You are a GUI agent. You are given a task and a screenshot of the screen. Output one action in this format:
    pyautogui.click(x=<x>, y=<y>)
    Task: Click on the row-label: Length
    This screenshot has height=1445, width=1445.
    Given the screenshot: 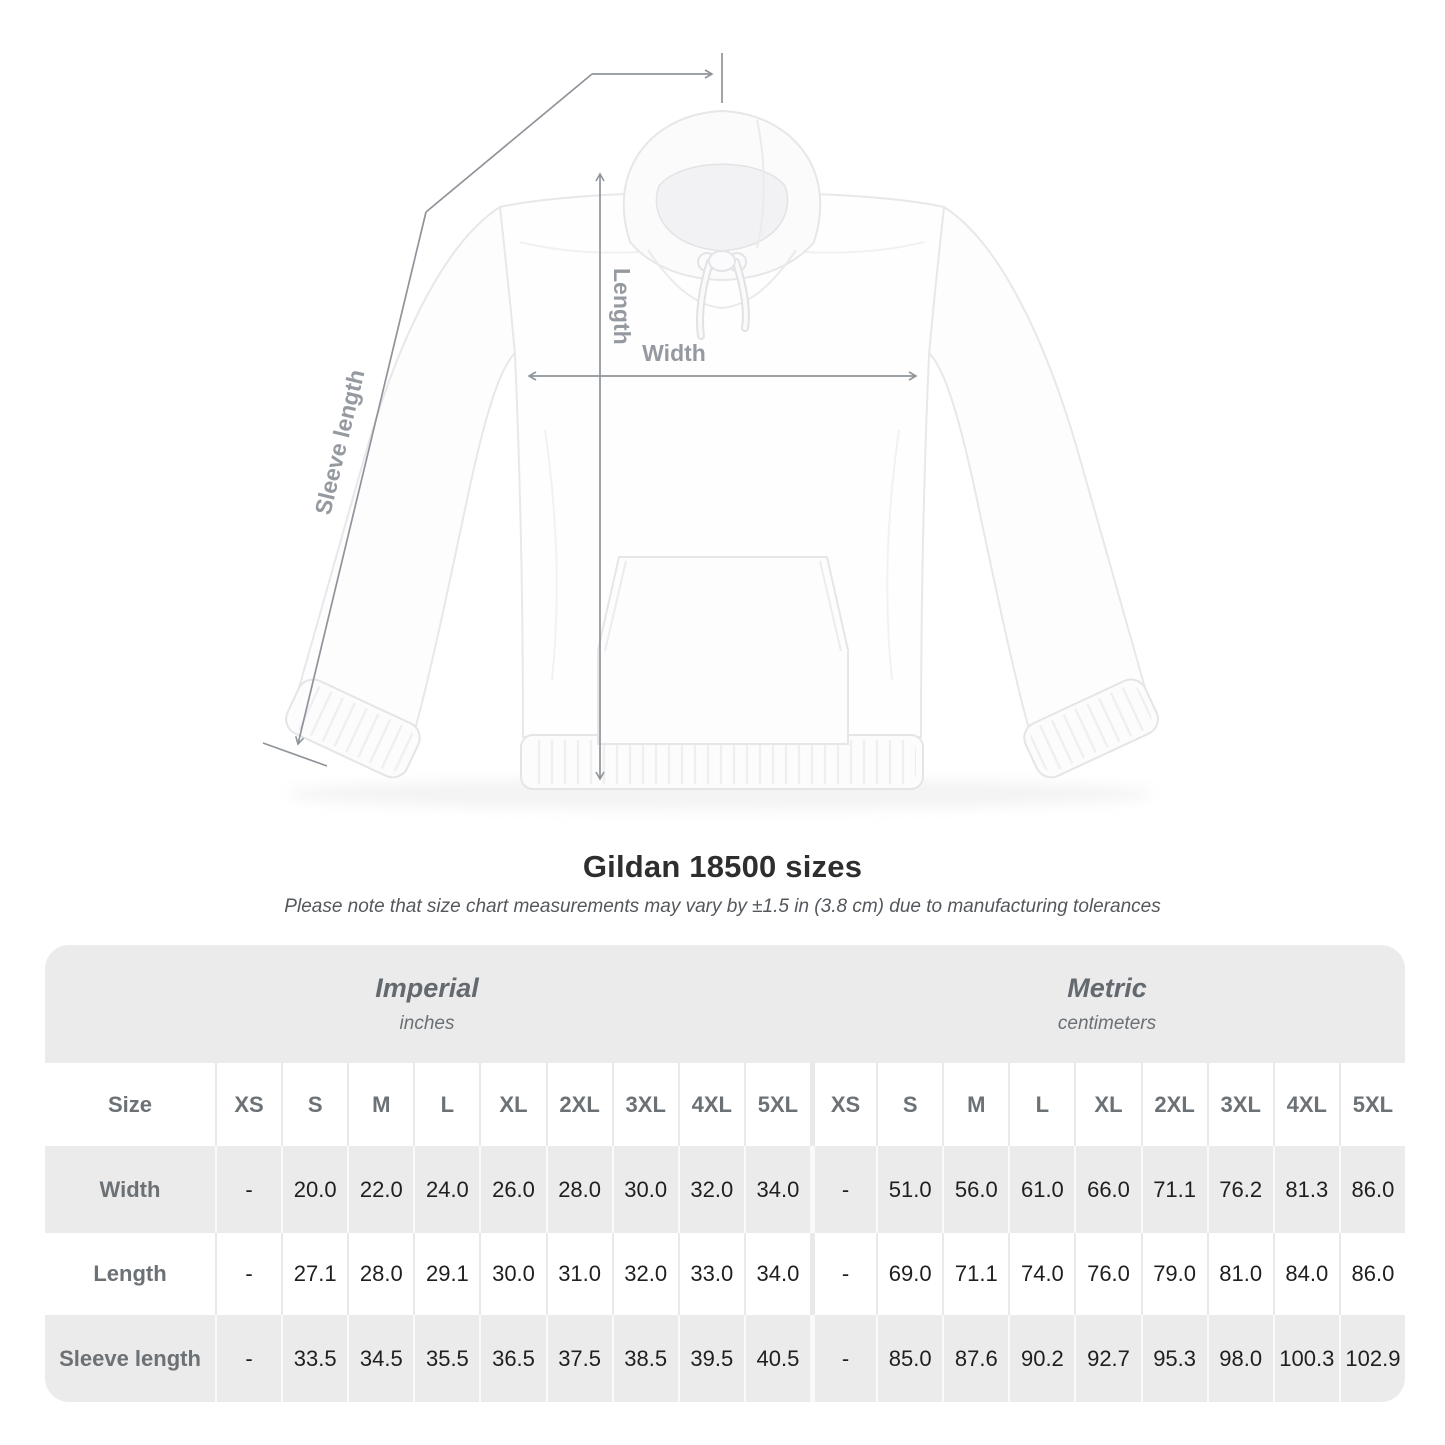 What is the action you would take?
    pyautogui.click(x=130, y=1274)
    